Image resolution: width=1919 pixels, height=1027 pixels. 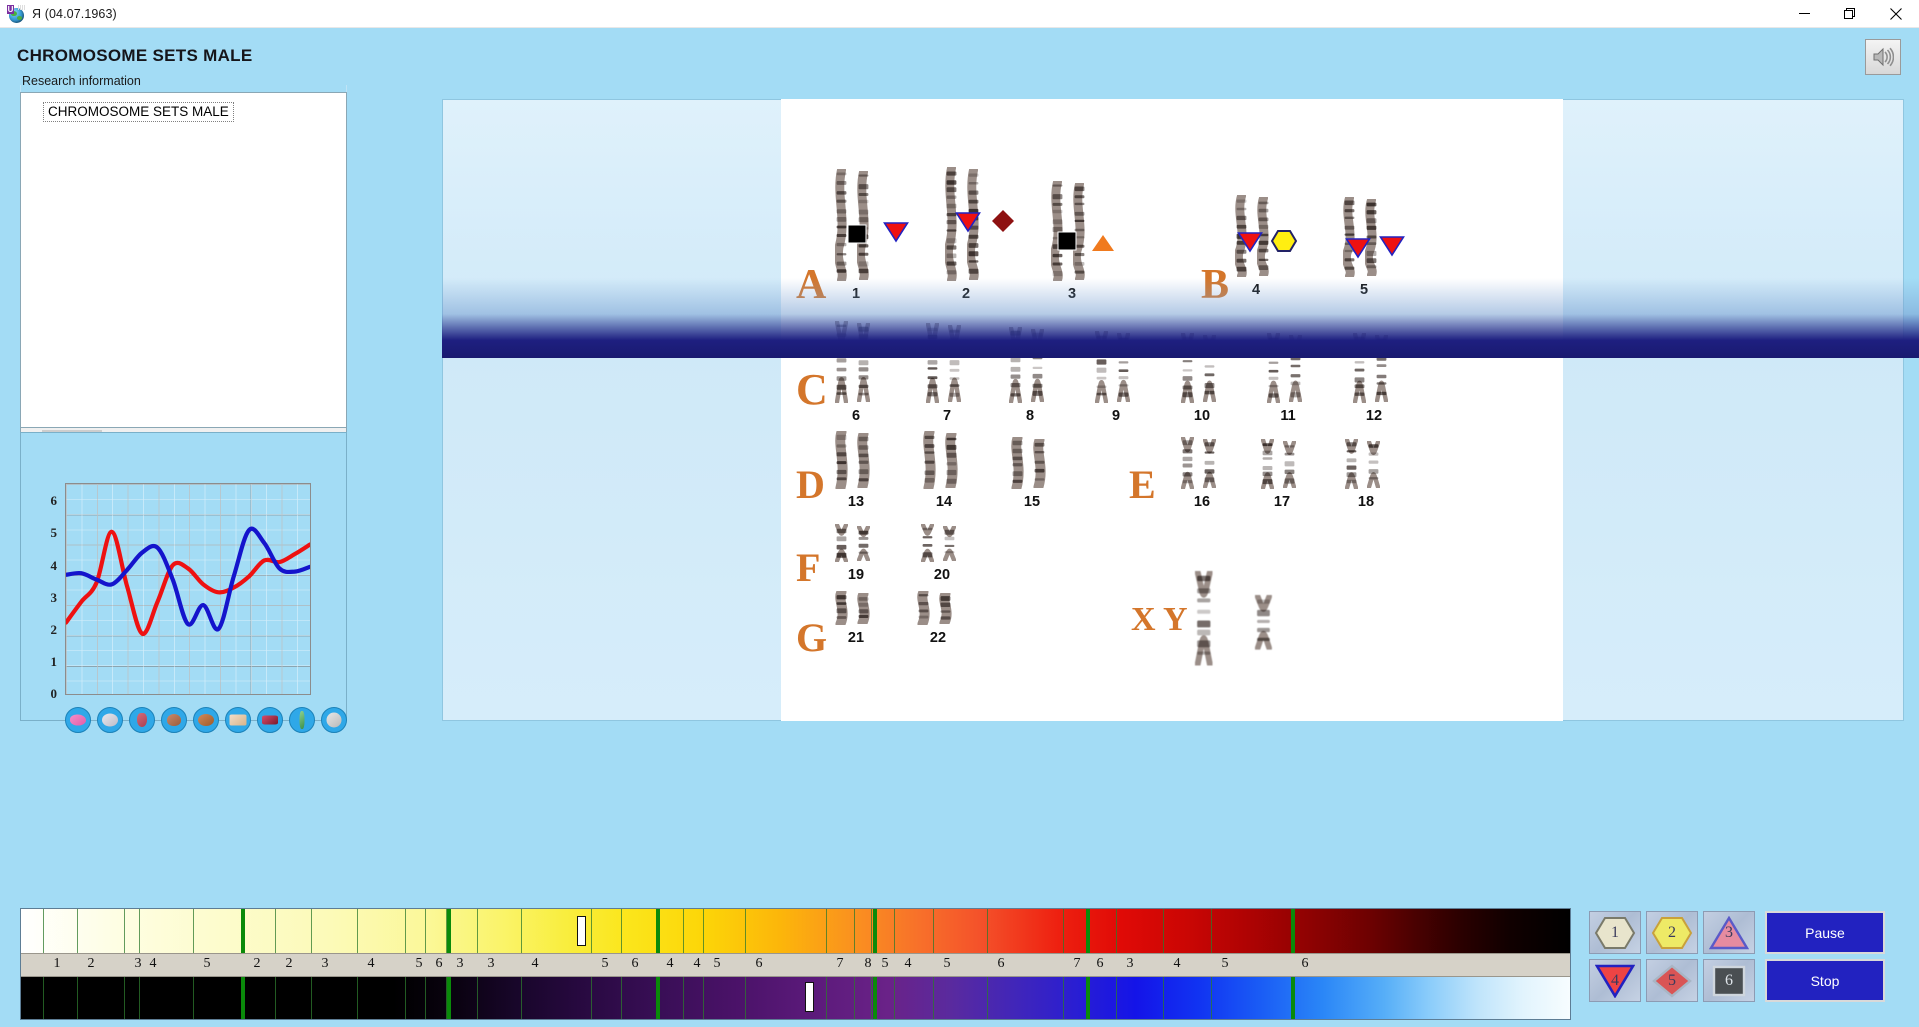 I want to click on brain-icon, so click(x=110, y=720).